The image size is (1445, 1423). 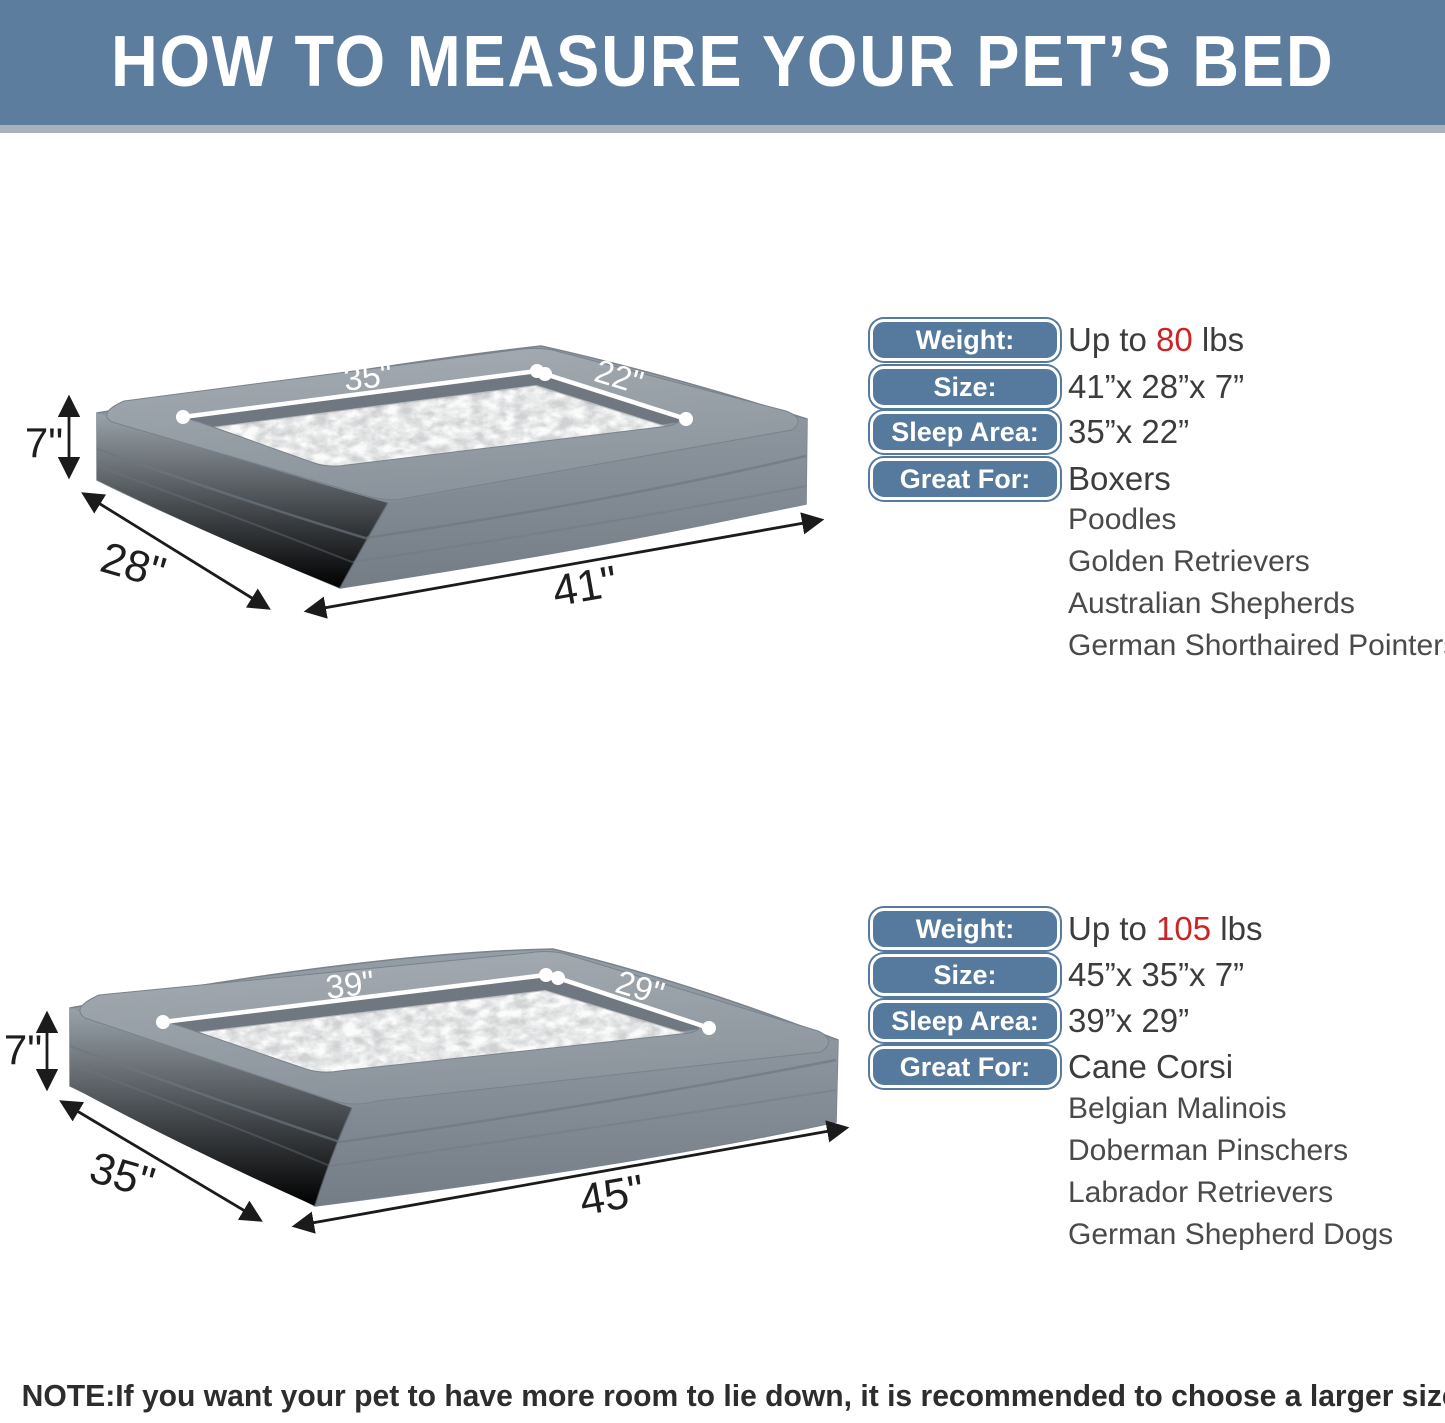 What do you see at coordinates (1156, 386) in the screenshot?
I see `size-value: 41”x 28”x 7”` at bounding box center [1156, 386].